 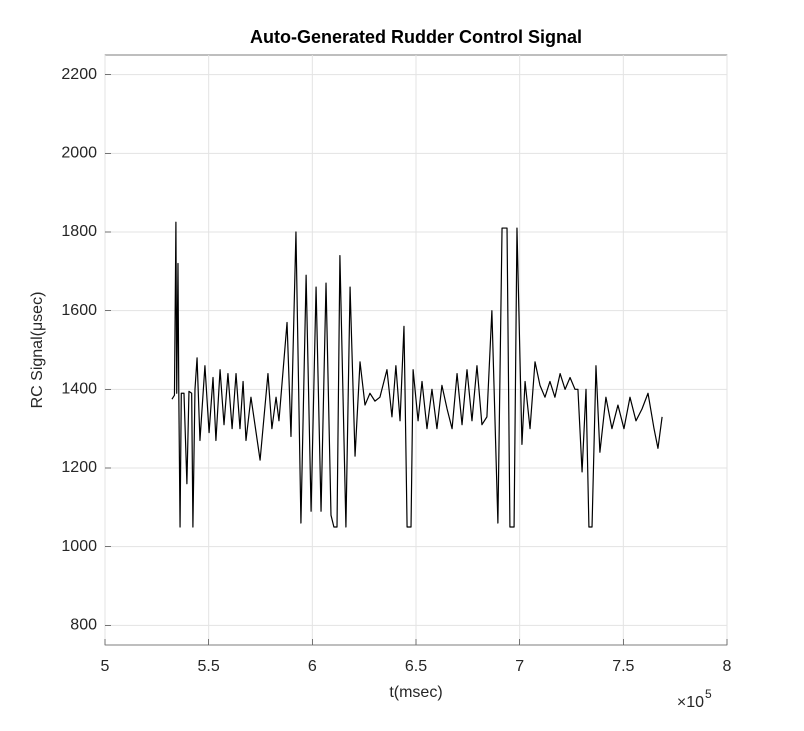 I want to click on y-tick-label: 1200, so click(x=79, y=467).